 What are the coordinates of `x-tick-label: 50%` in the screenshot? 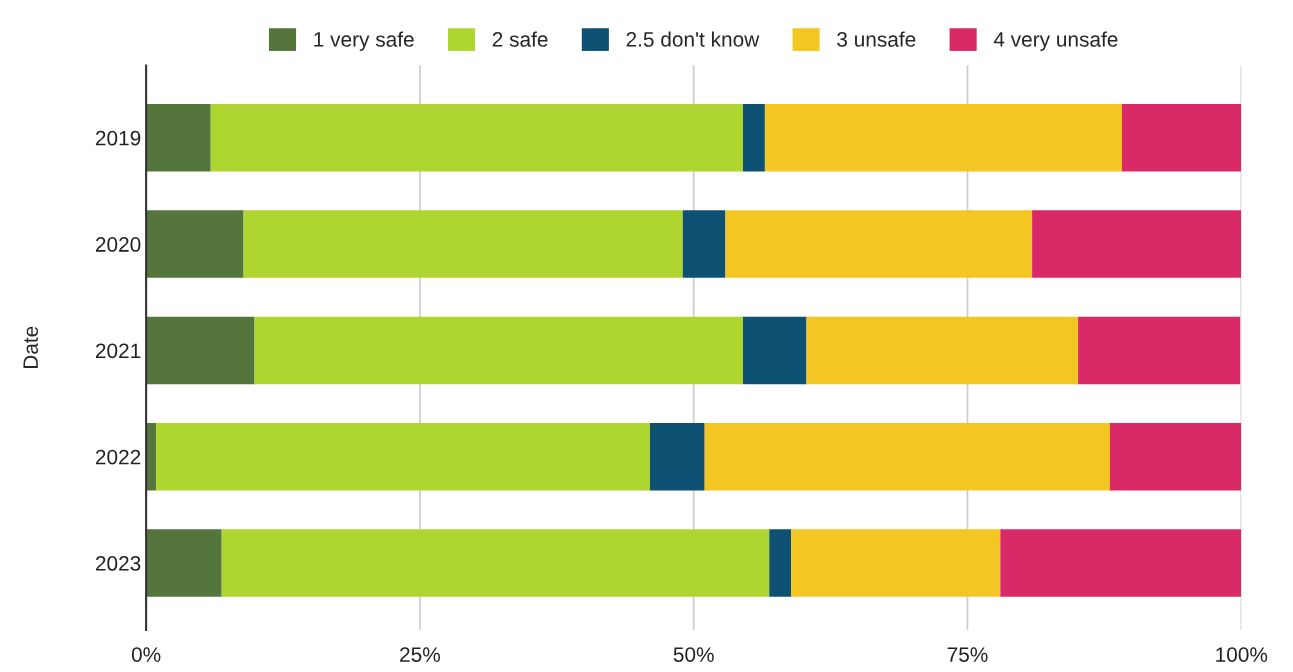 It's located at (693, 654).